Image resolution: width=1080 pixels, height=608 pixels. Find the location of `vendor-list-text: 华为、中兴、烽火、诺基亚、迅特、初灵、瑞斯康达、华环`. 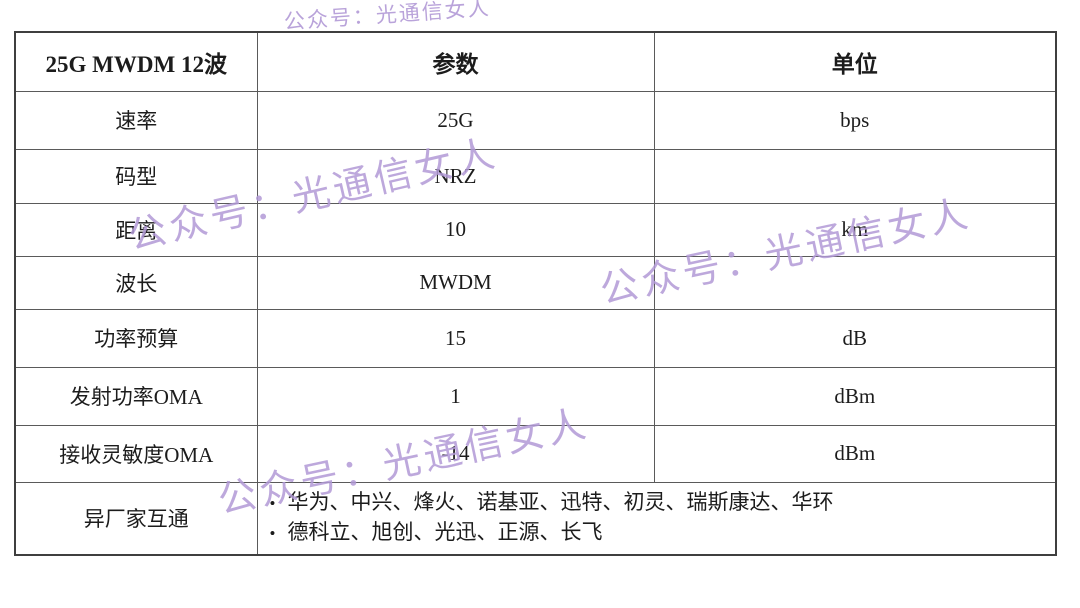

vendor-list-text: 华为、中兴、烽火、诺基亚、迅特、初灵、瑞斯康达、华环 is located at coordinates (560, 502).